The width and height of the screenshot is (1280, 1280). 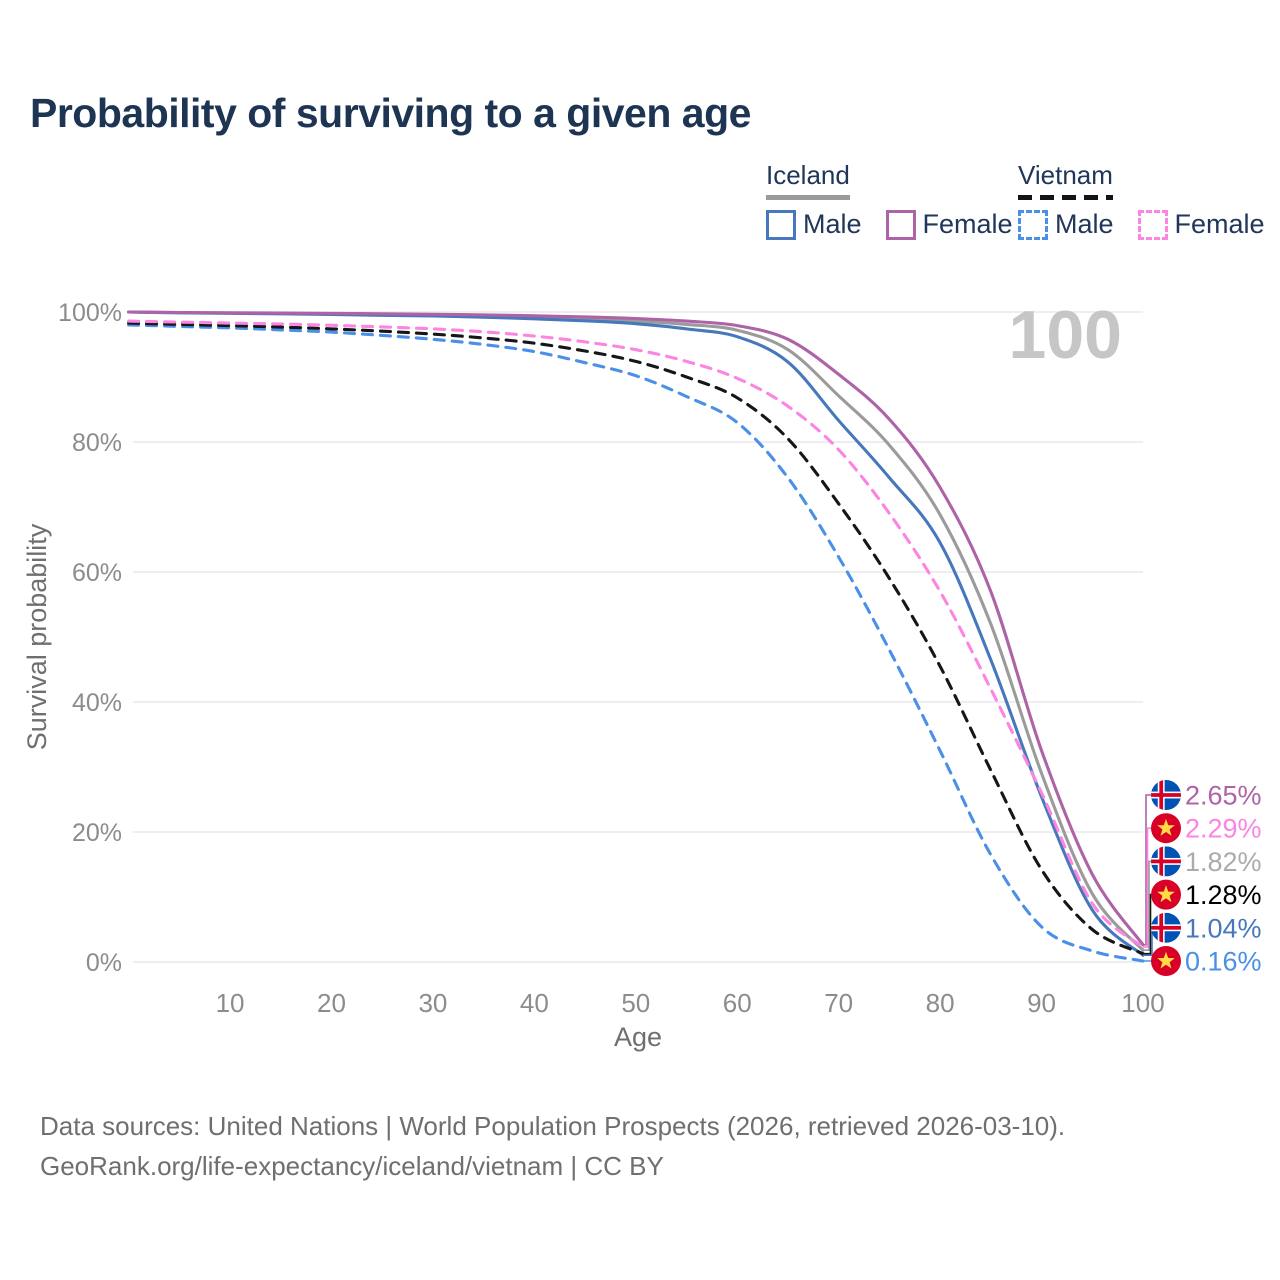 What do you see at coordinates (1041, 1003) in the screenshot?
I see `x-tick-label: 90` at bounding box center [1041, 1003].